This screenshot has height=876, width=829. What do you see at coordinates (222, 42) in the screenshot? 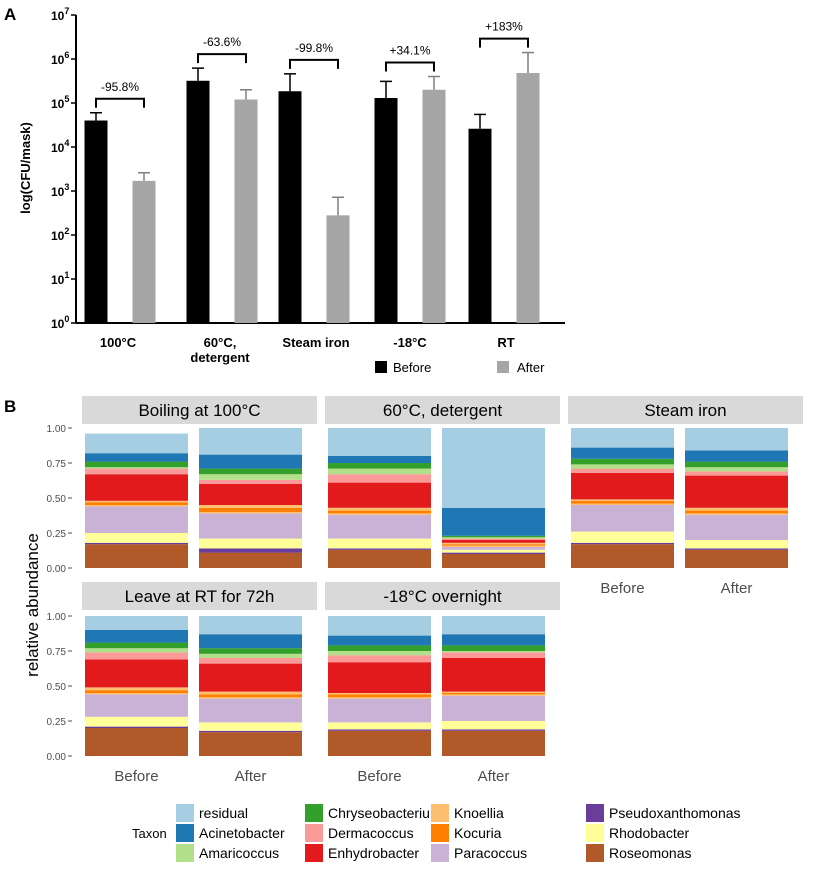
I see `percent-change-label-1: -63.6%` at bounding box center [222, 42].